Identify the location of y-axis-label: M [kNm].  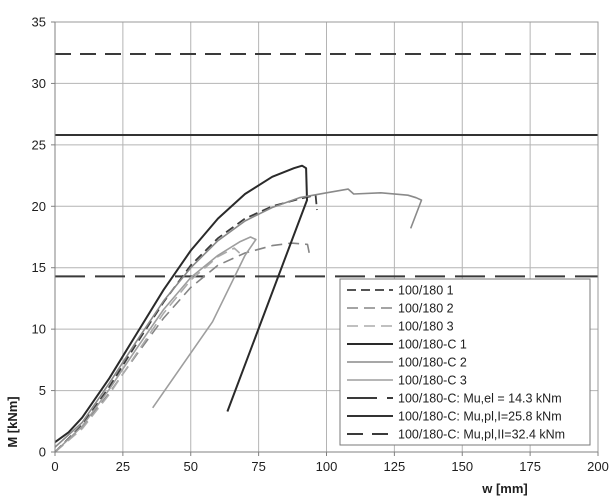
(12, 421).